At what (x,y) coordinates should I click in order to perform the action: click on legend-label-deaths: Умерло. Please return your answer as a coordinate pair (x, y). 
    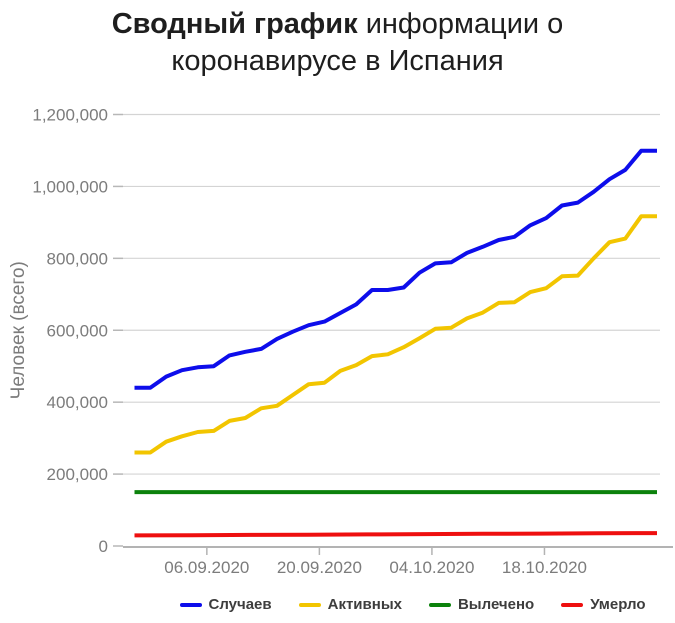
    Looking at the image, I should click on (618, 604).